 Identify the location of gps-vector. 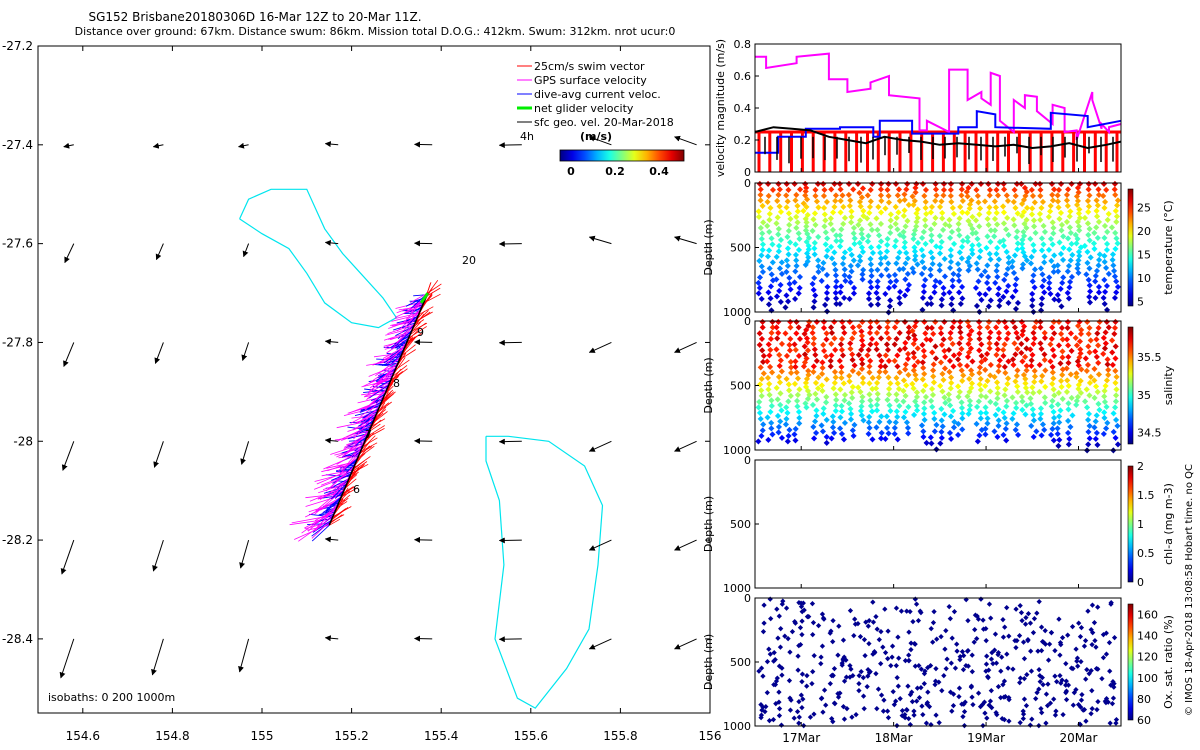
(365, 425).